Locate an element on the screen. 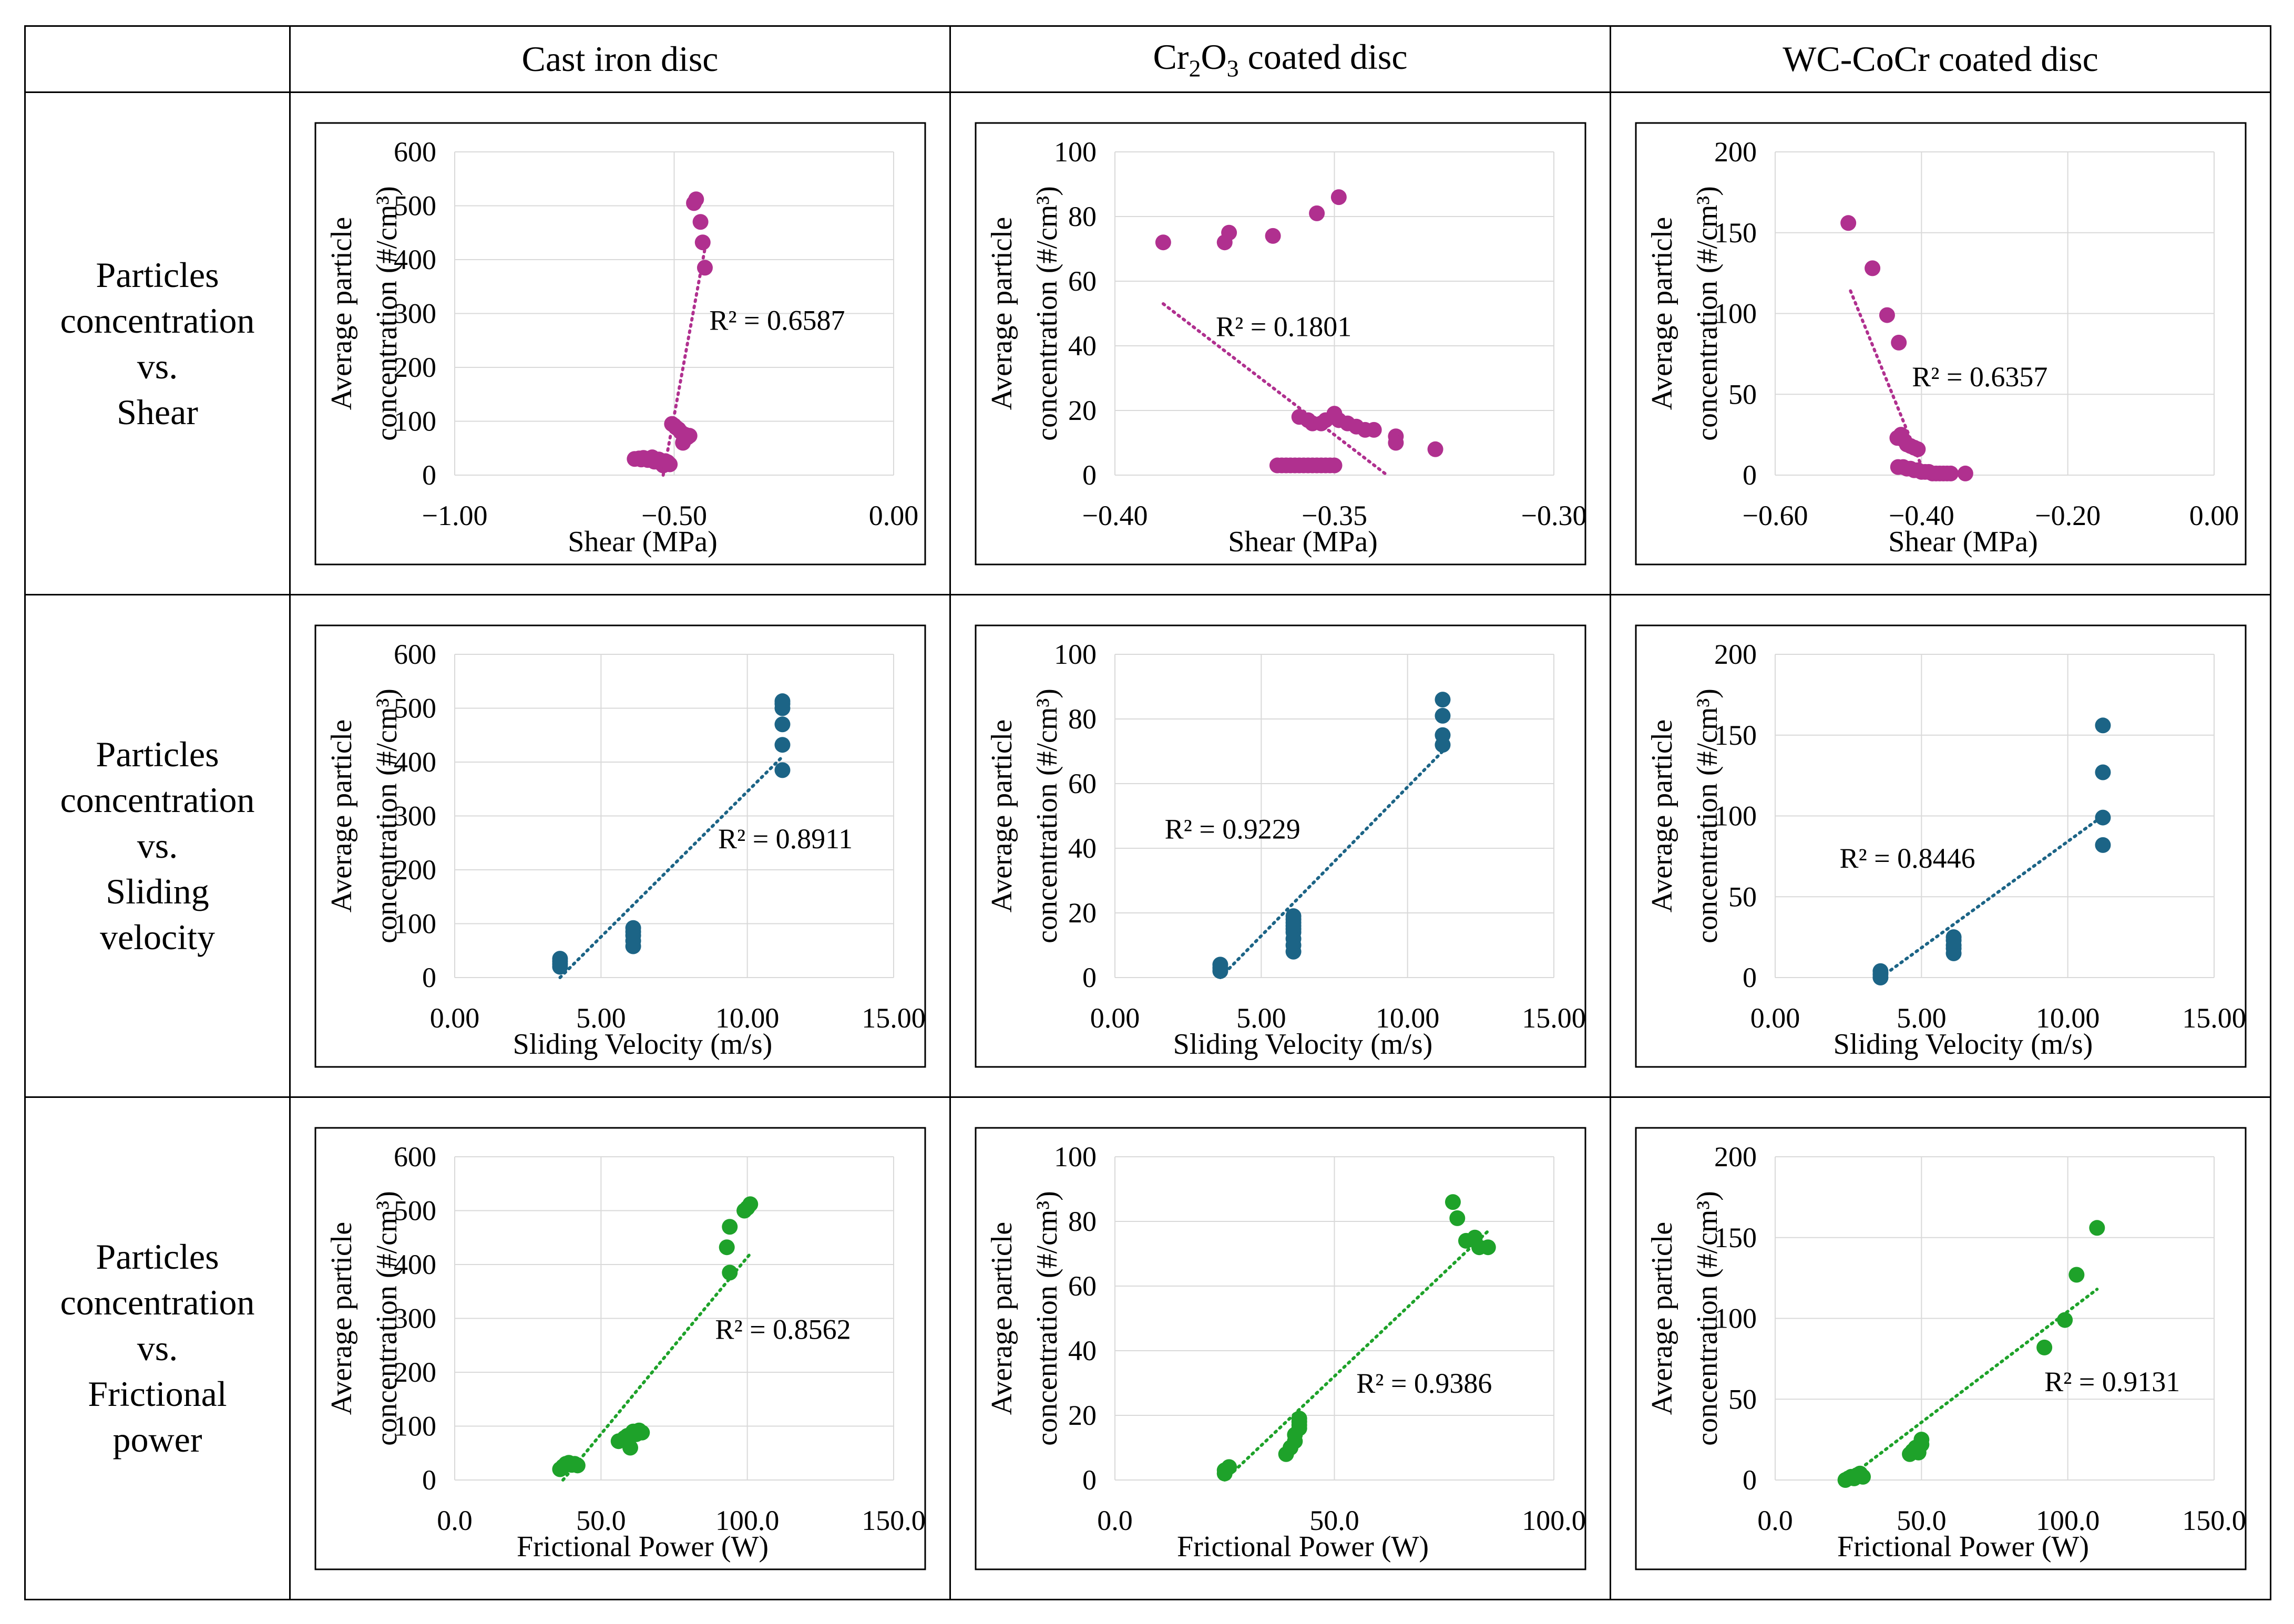  row-label-power: Particles concentration vs. Frictional power is located at coordinates (157, 1348).